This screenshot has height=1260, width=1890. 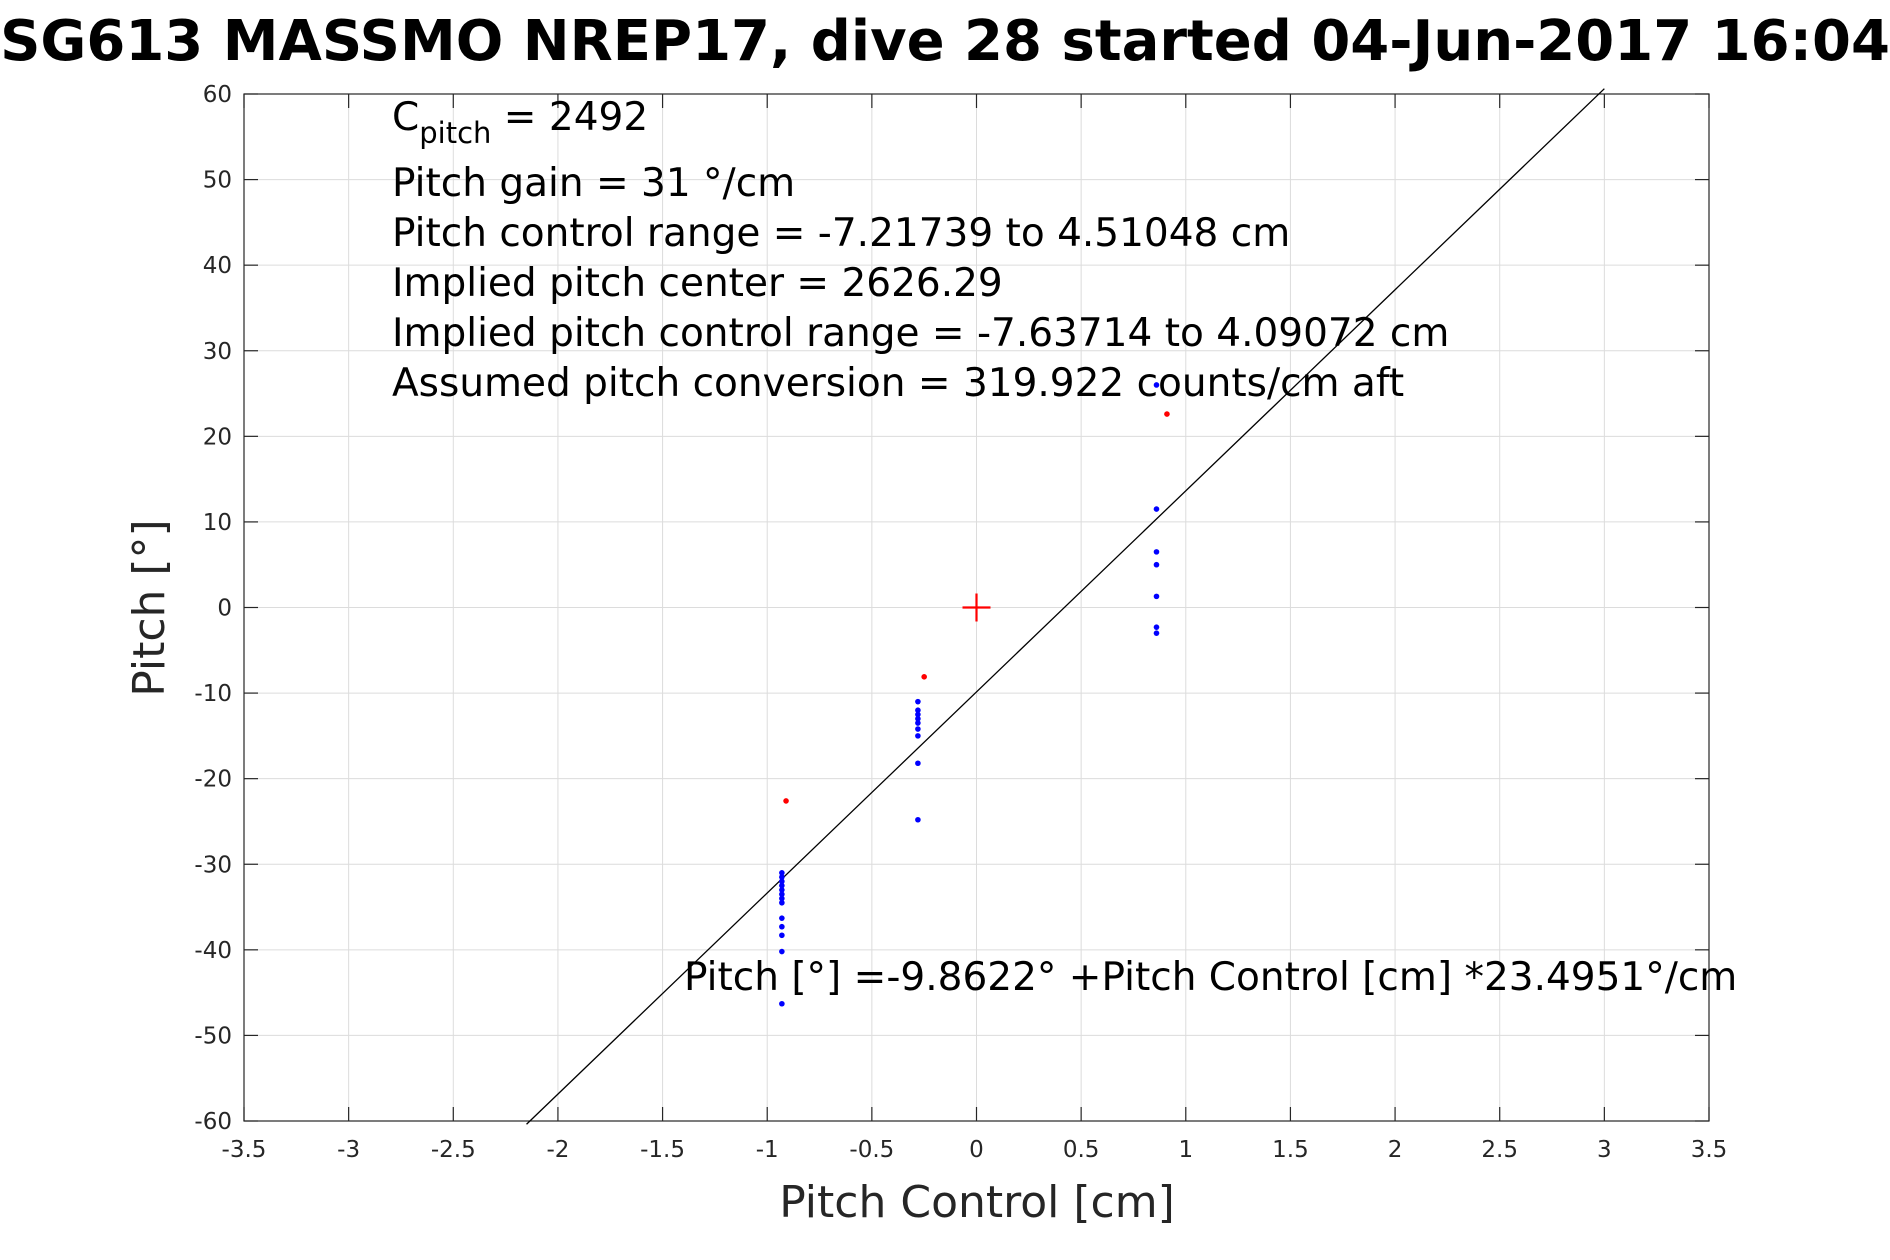 I want to click on x-tick-label: 1, so click(x=1185, y=1150).